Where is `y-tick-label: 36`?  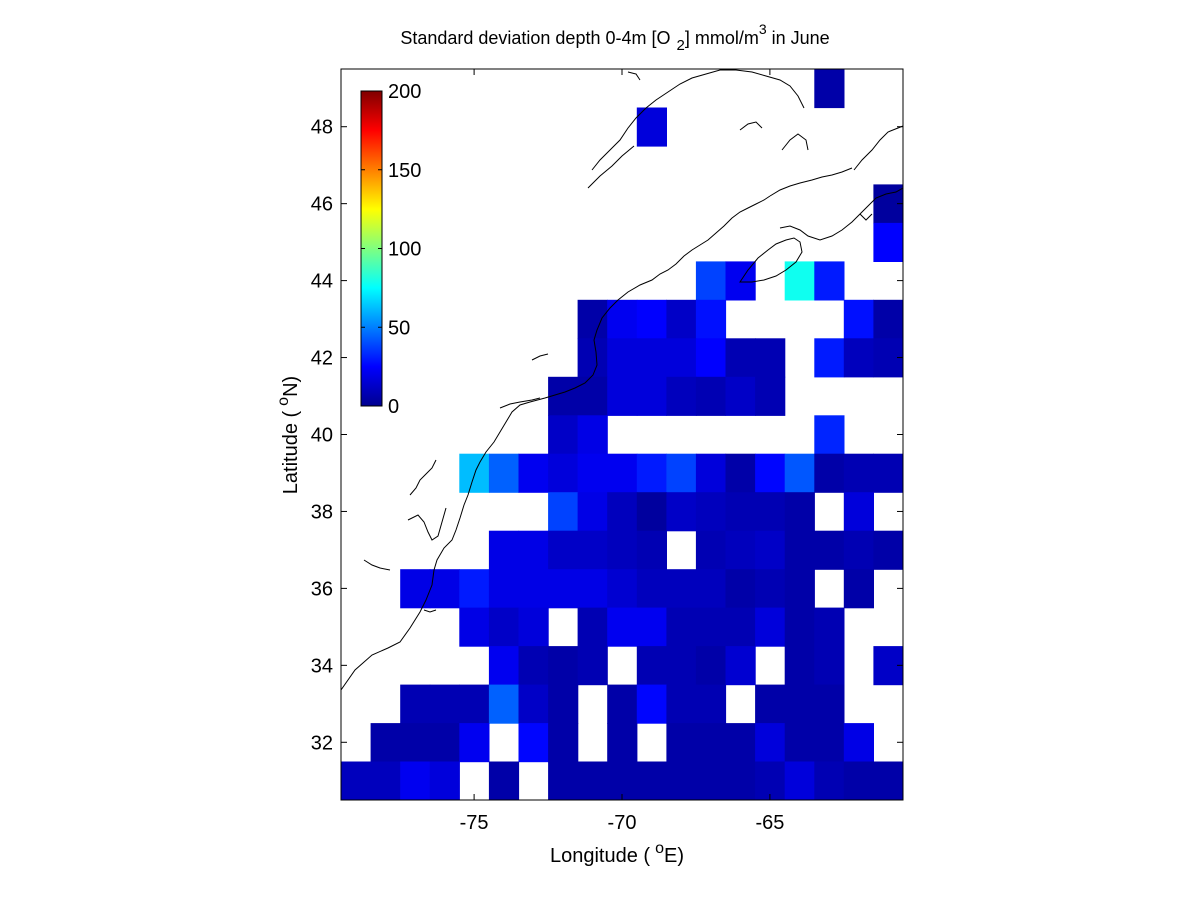 y-tick-label: 36 is located at coordinates (322, 589).